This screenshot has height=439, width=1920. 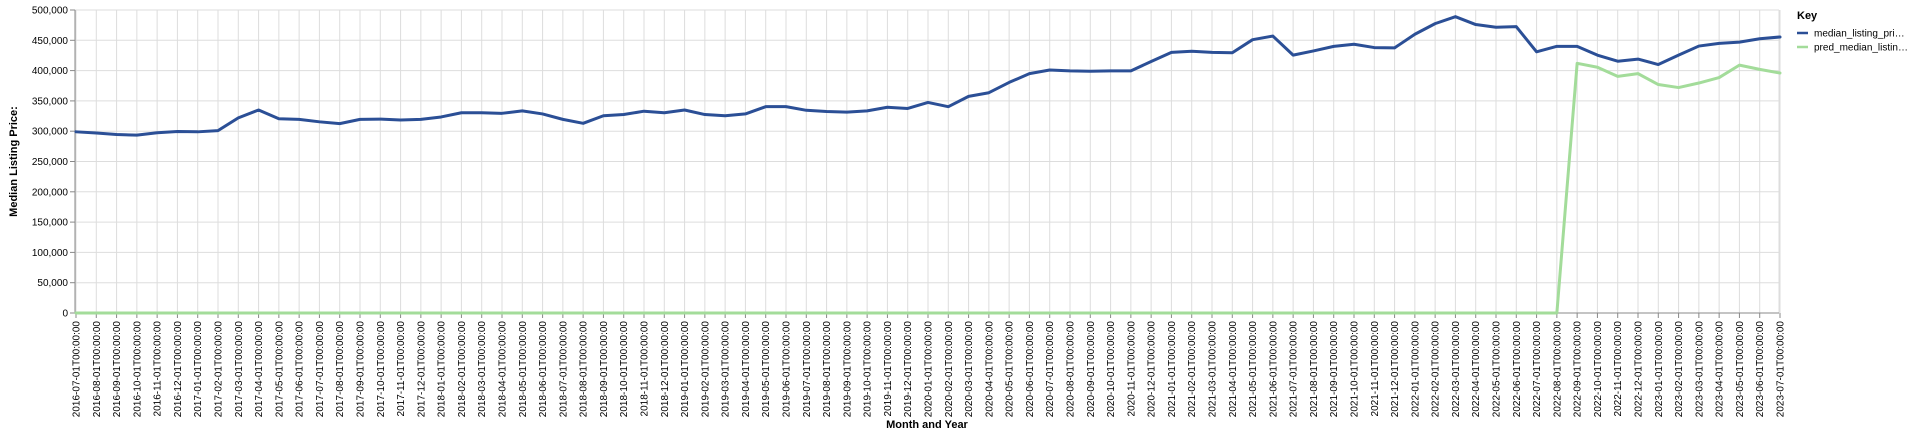 What do you see at coordinates (1436, 369) in the screenshot?
I see `x-tick-label: 2022-02-01T00:00:00` at bounding box center [1436, 369].